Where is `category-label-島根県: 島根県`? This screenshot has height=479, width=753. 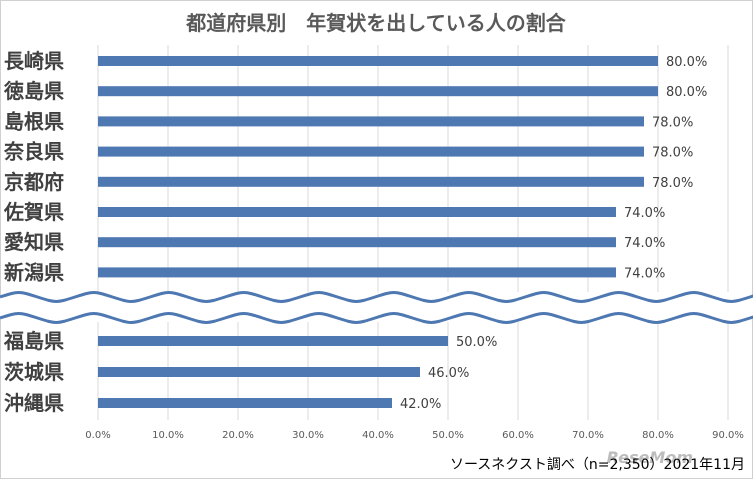
category-label-島根県: 島根県 is located at coordinates (34, 121).